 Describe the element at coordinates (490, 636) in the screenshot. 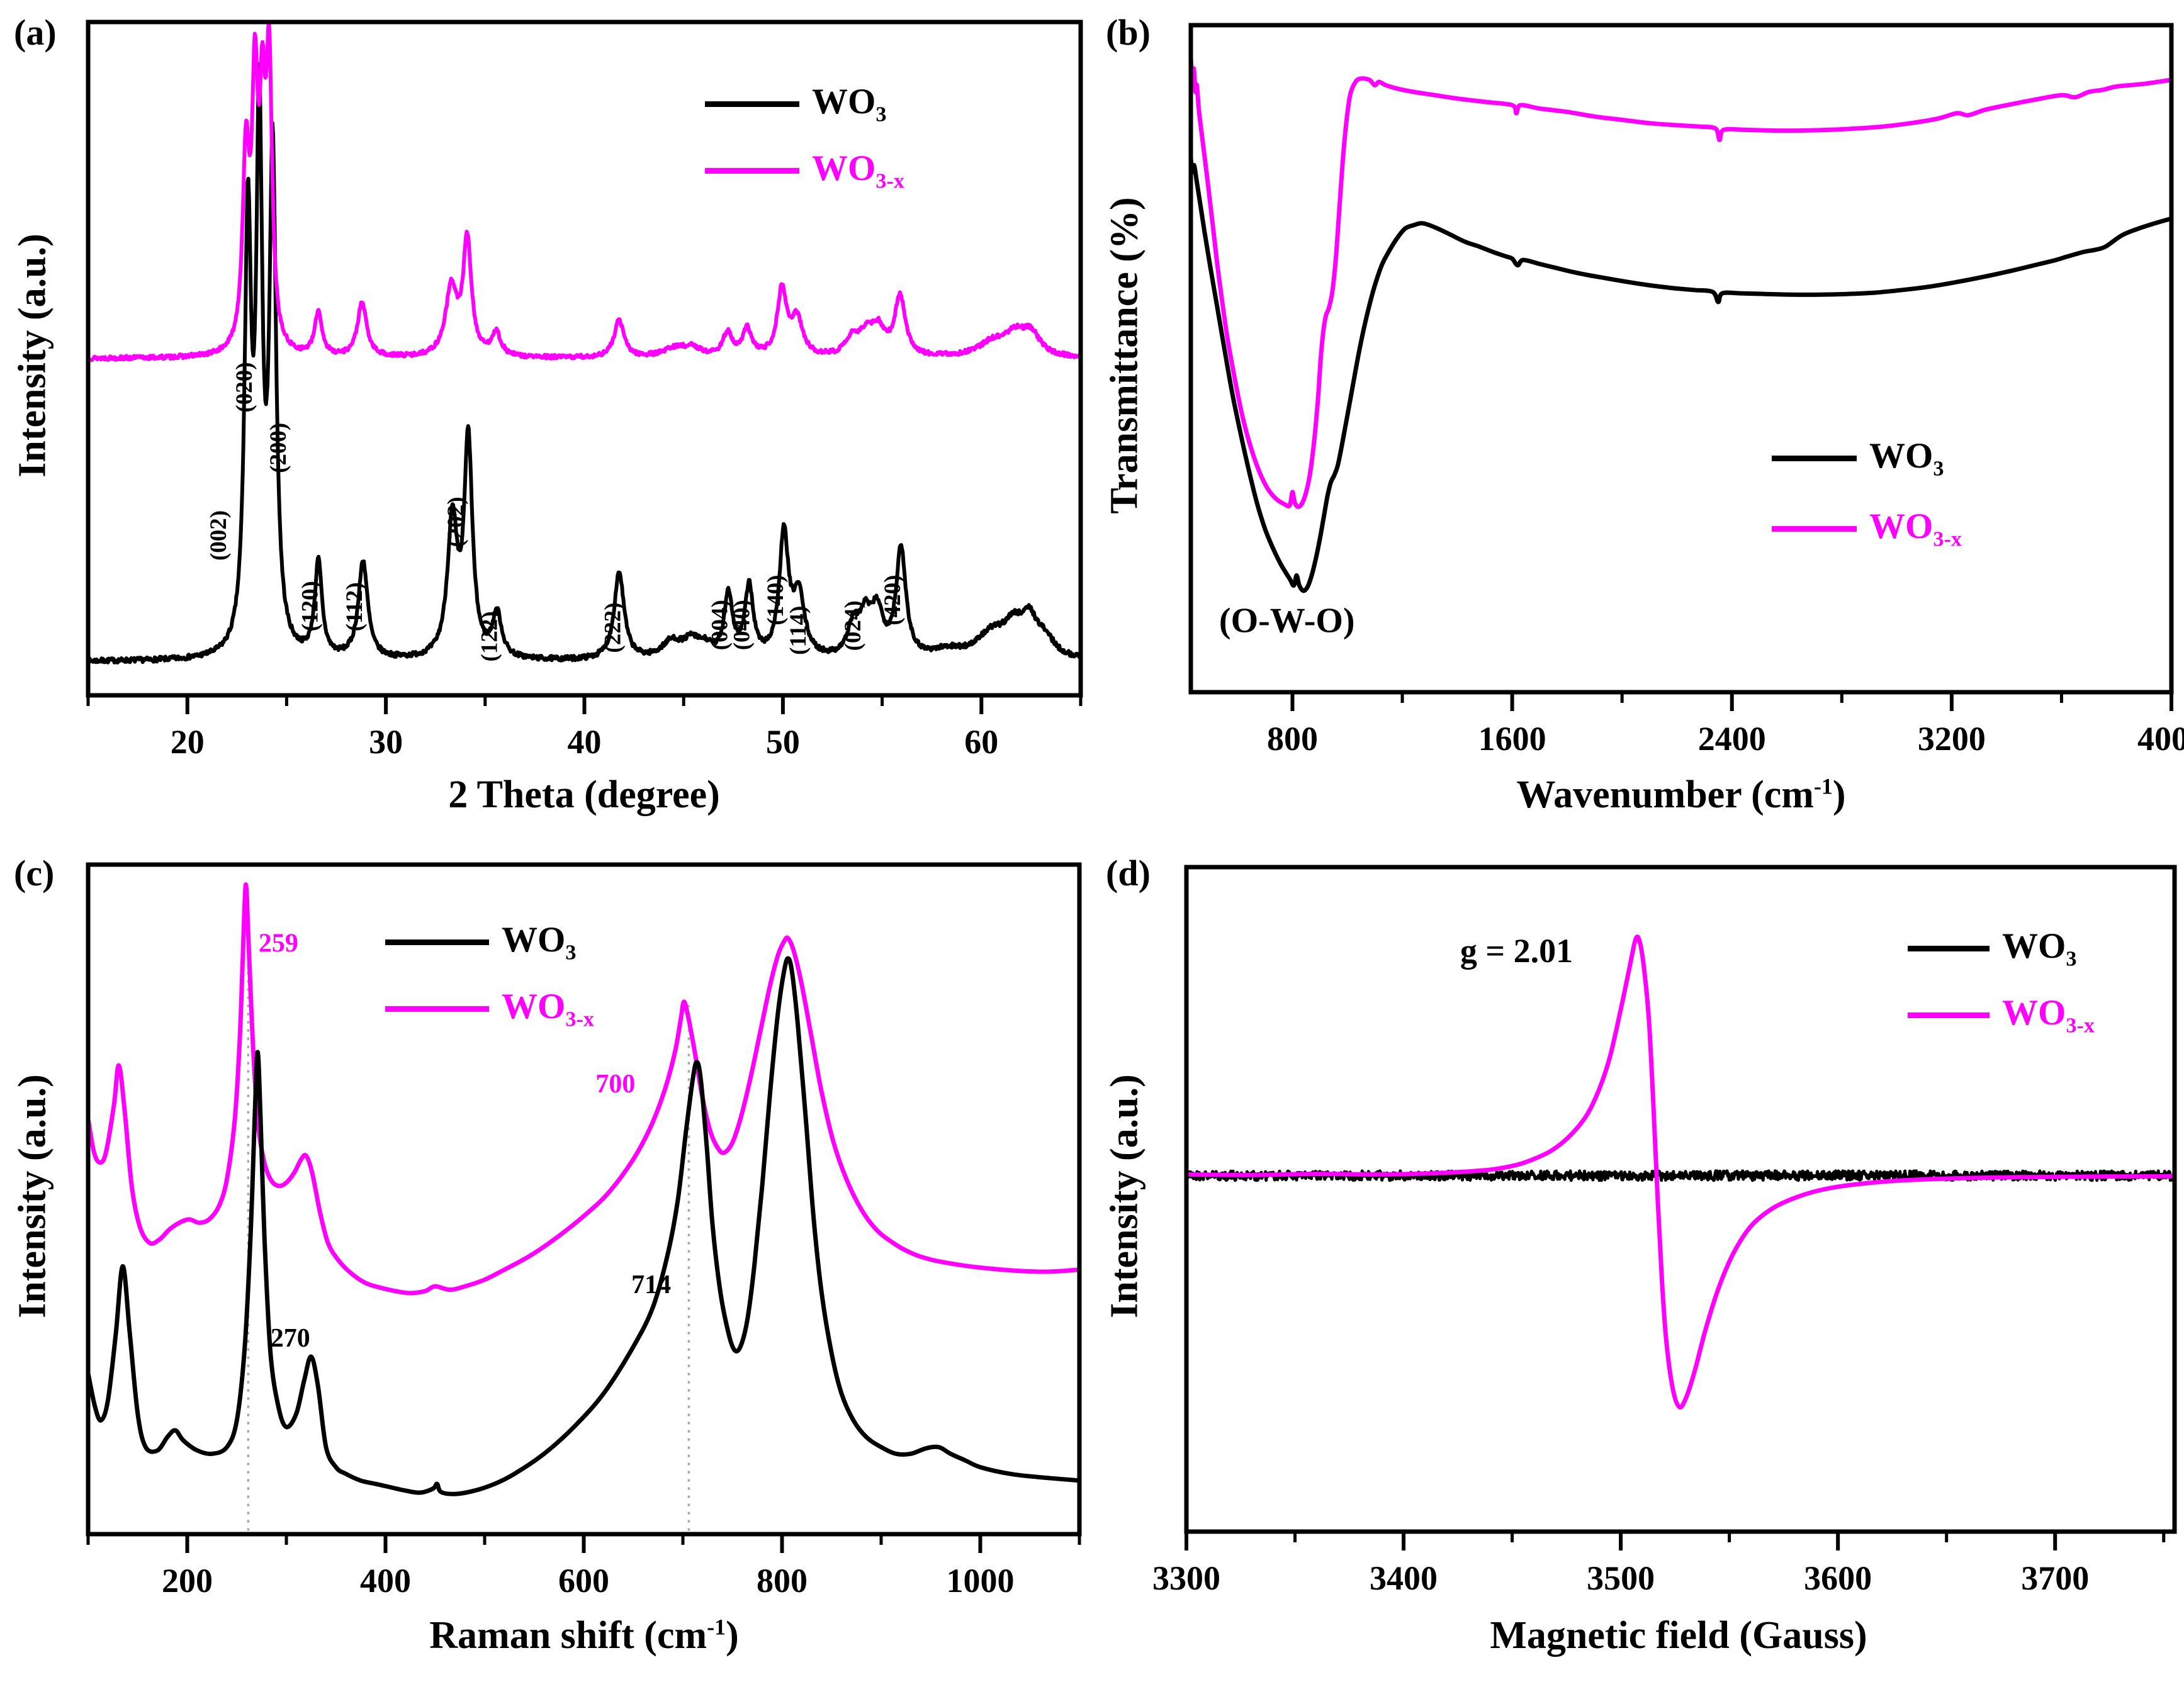

I see `annotation-text: (122)` at that location.